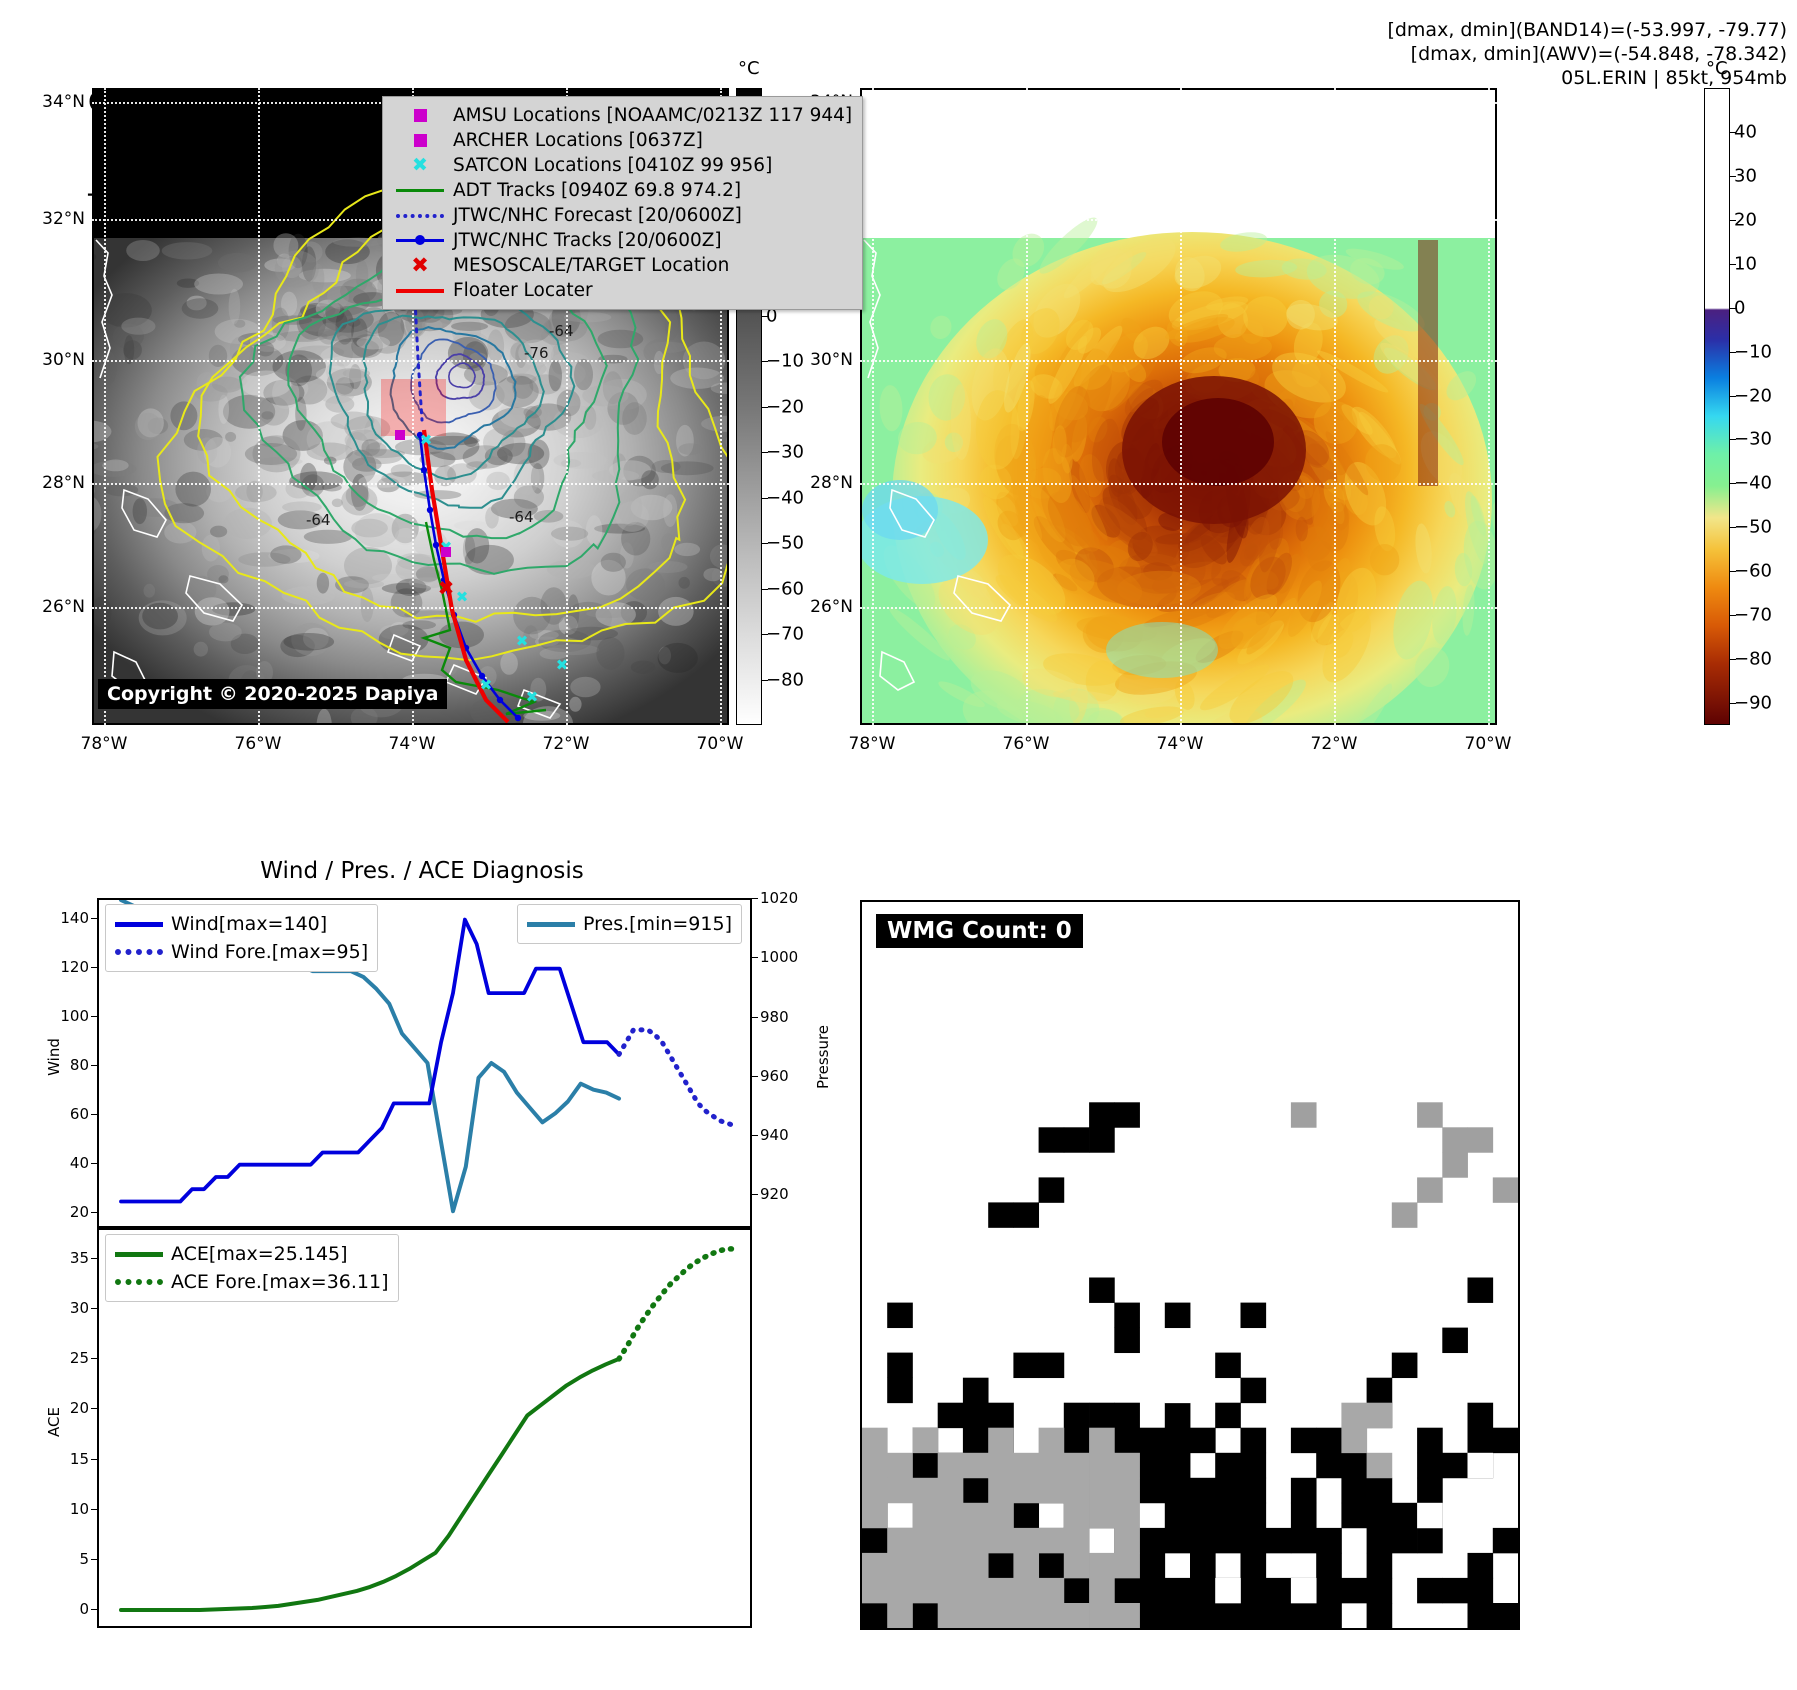 The width and height of the screenshot is (1797, 1690). What do you see at coordinates (1740, 308) in the screenshot?
I see `colorbar-right-tick: 0` at bounding box center [1740, 308].